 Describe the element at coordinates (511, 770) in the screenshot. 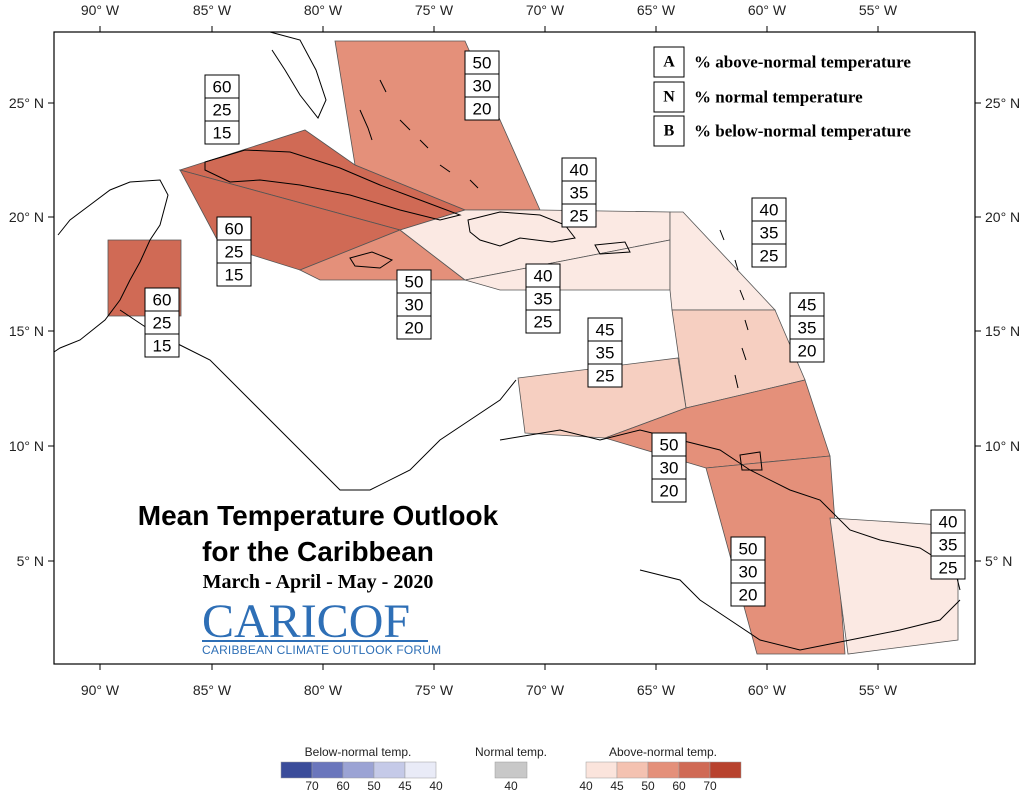

I see `normal-swatch` at that location.